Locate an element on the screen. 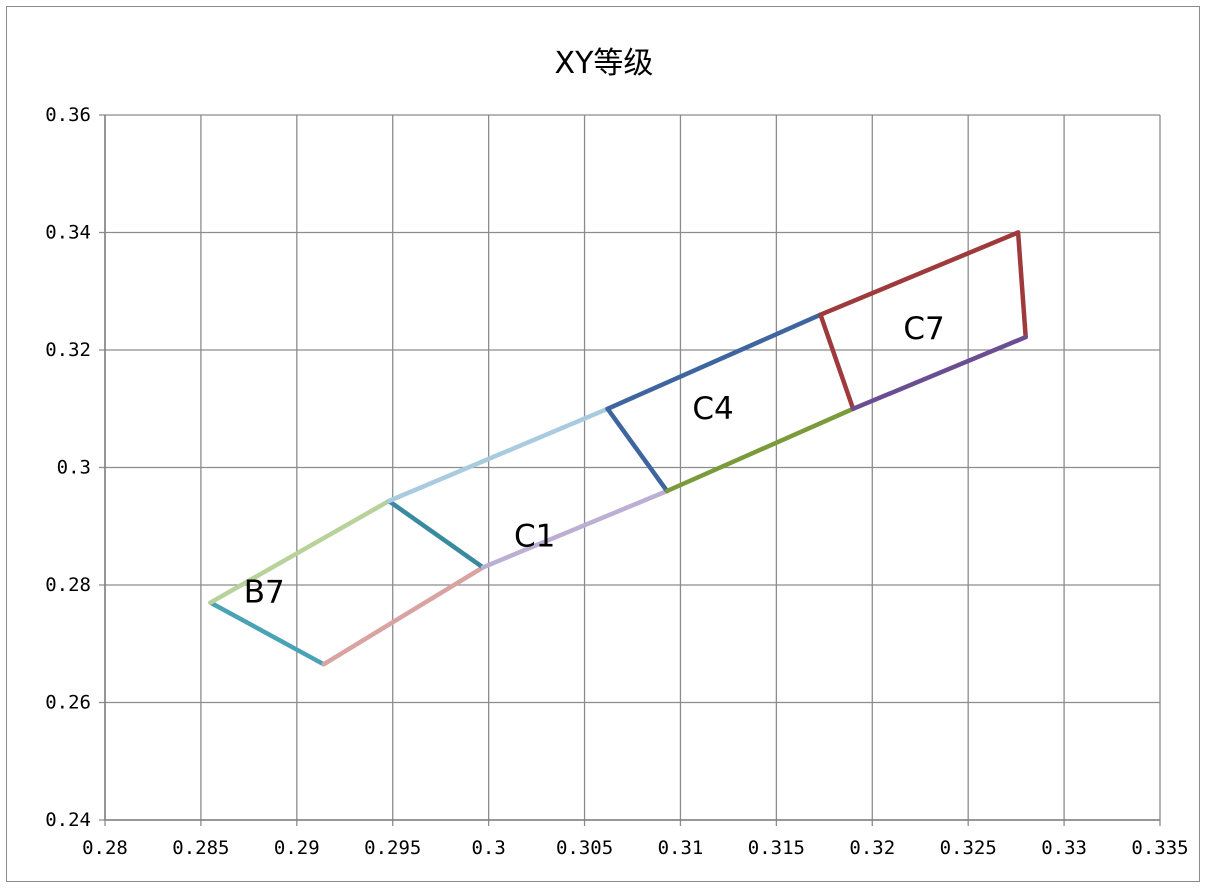  y-tick-label: 0.36 is located at coordinates (68, 115).